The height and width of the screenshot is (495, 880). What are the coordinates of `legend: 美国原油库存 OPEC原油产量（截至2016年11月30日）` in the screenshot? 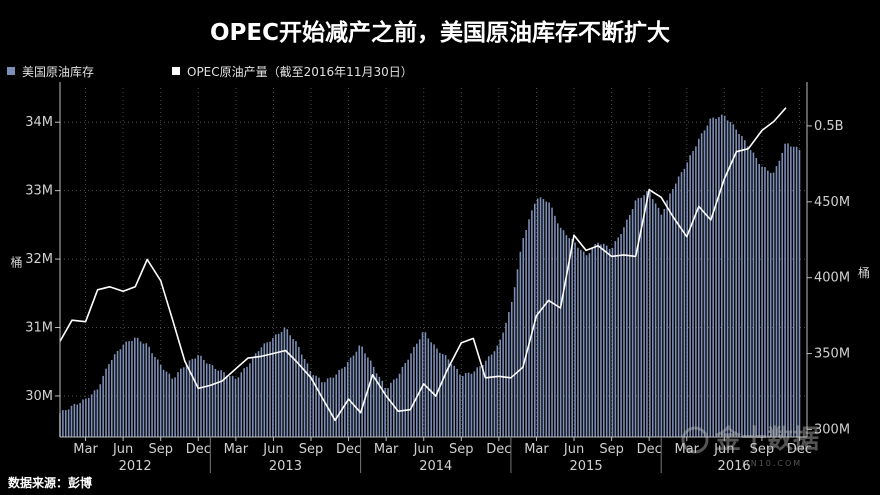 It's located at (210, 71).